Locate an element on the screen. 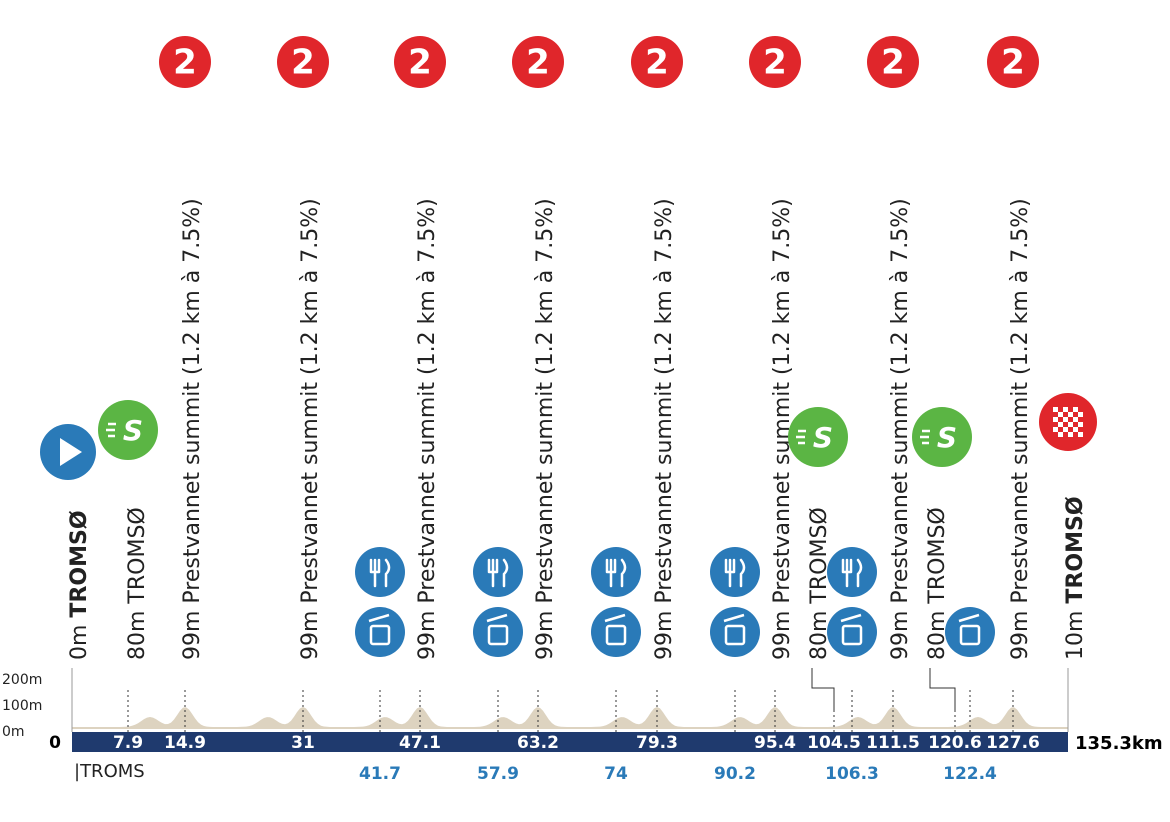 This screenshot has width=1170, height=822. zone-mark: 74 is located at coordinates (616, 774).